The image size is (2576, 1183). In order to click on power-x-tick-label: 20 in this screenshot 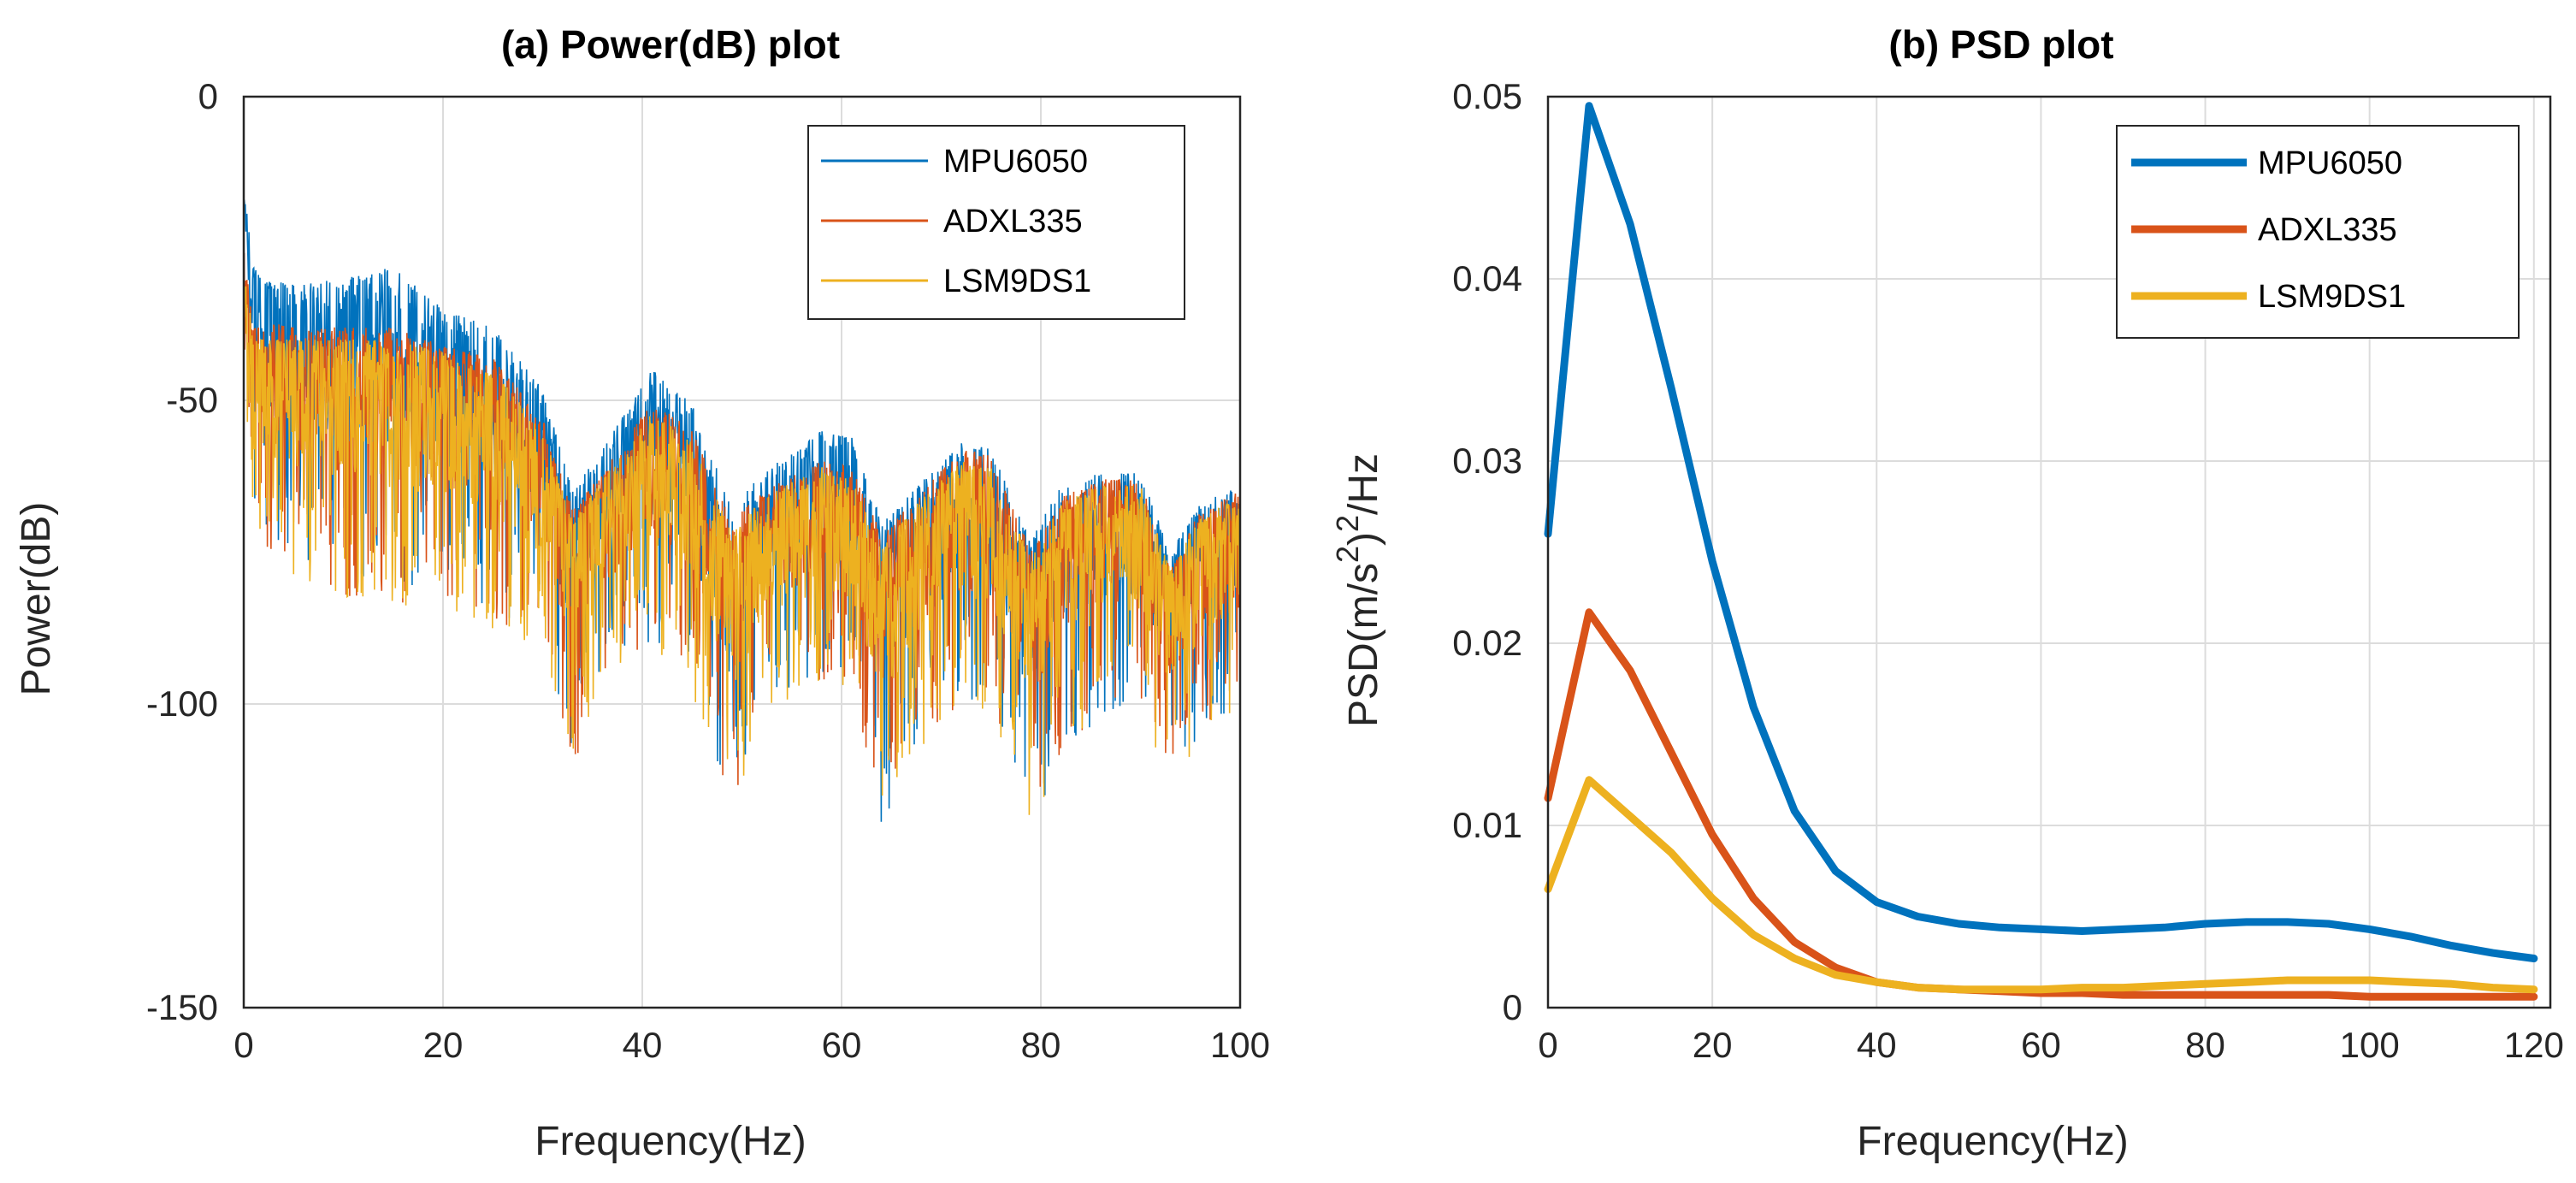, I will do `click(443, 1045)`.